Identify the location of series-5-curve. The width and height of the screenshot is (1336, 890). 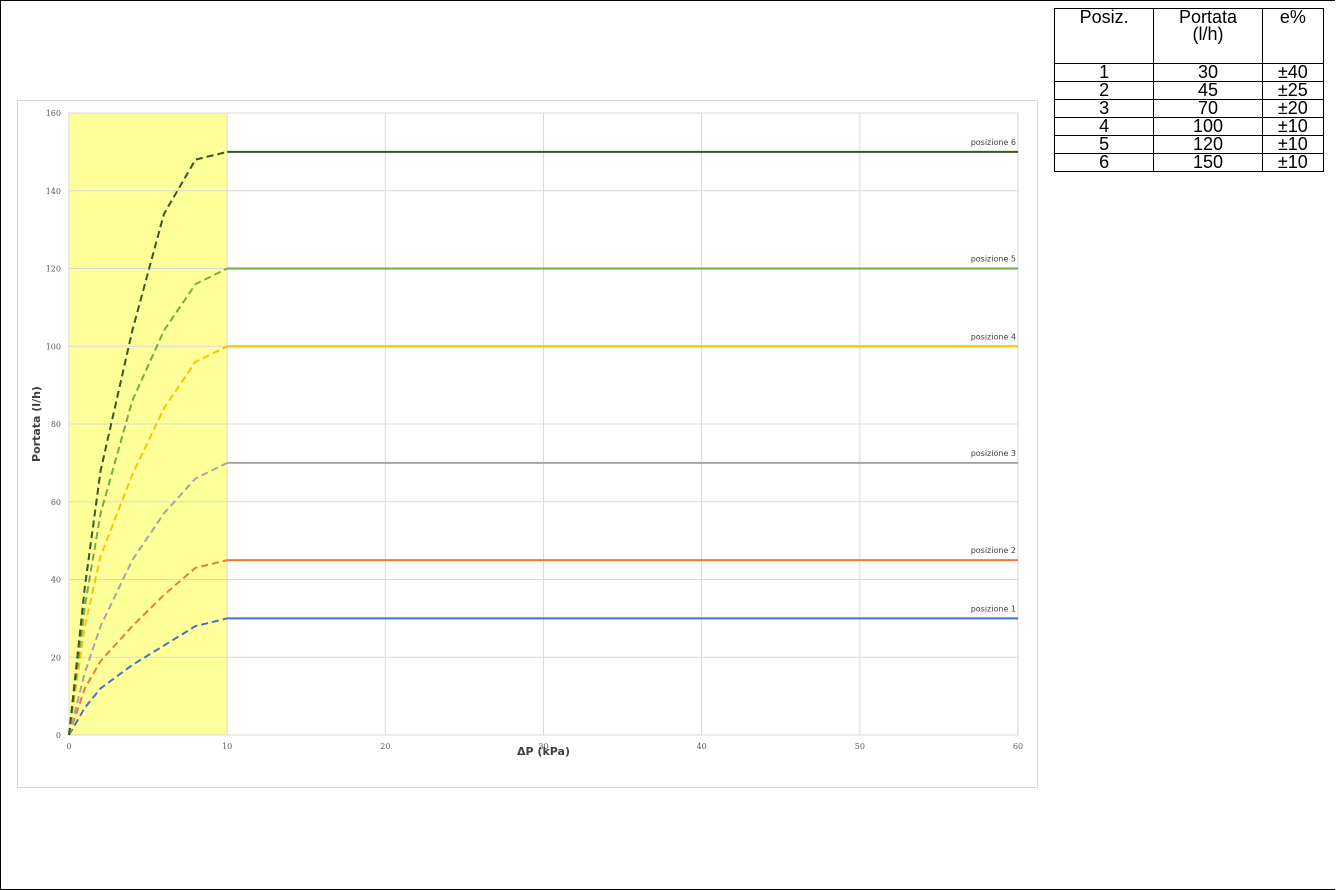
(148, 501).